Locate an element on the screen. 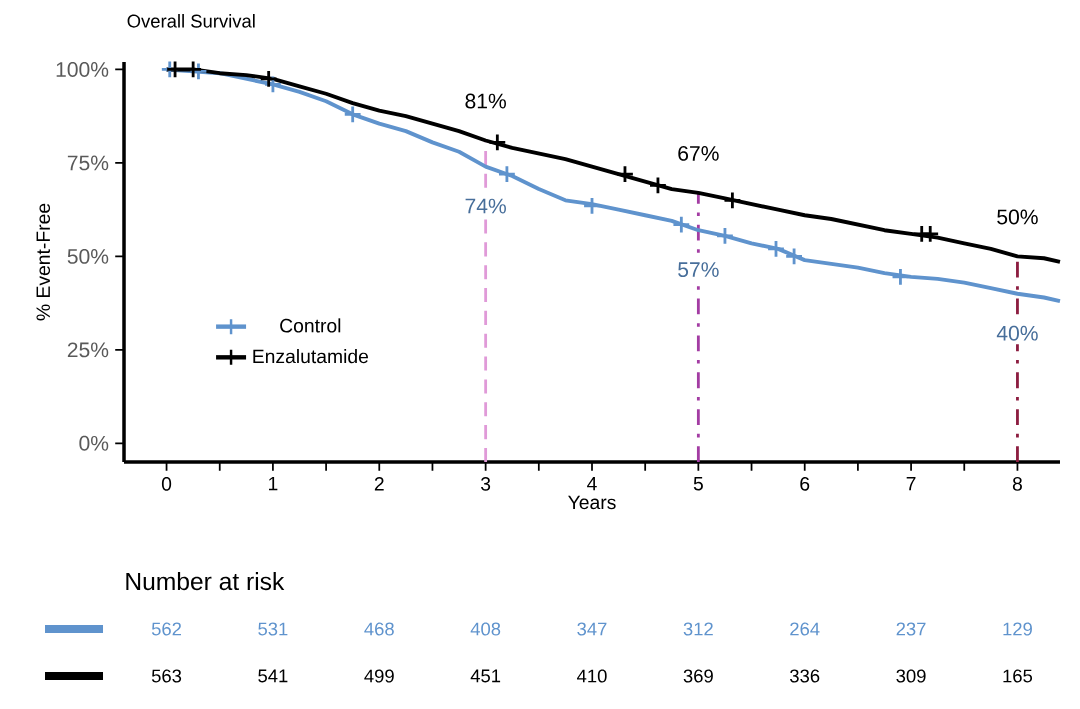 This screenshot has height=709, width=1080. x-tick-label: 8 is located at coordinates (1017, 484).